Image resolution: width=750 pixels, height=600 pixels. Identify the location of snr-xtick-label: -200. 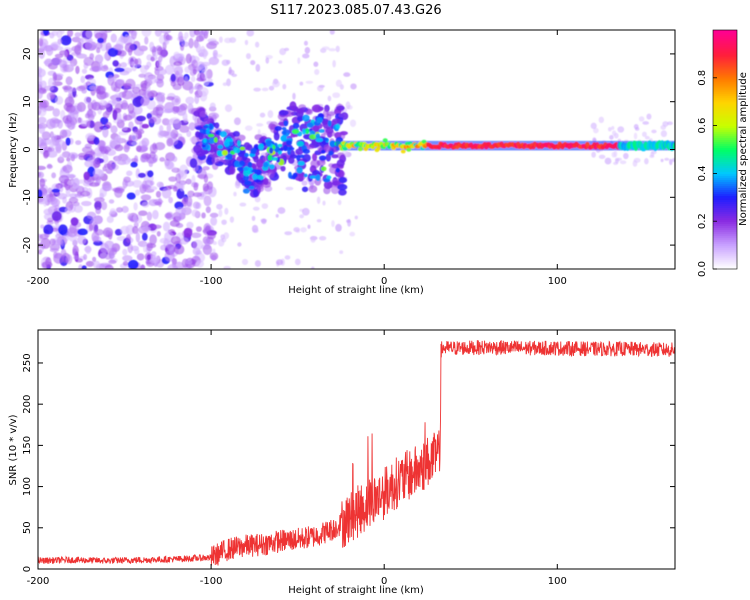
(38, 581).